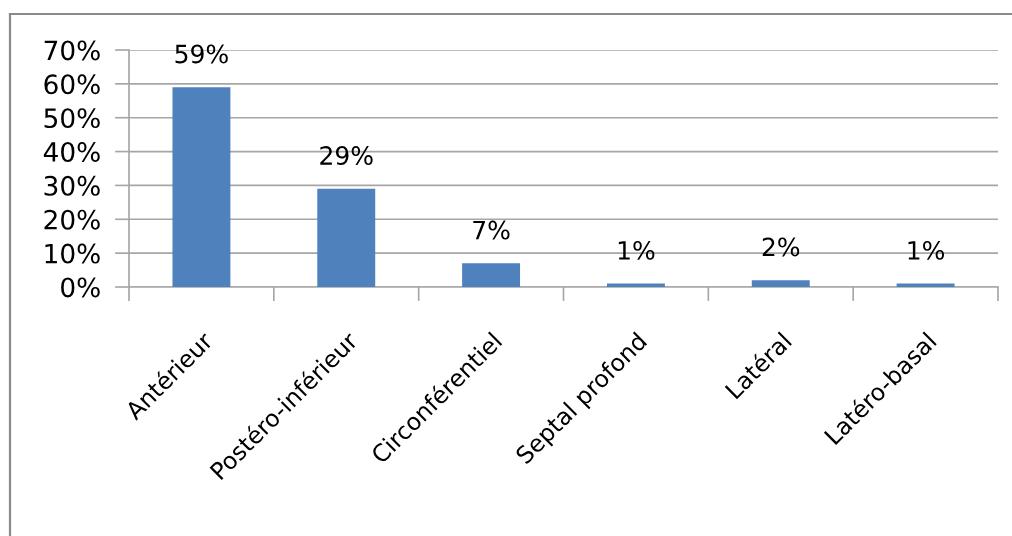 The width and height of the screenshot is (1012, 536). Describe the element at coordinates (72, 118) in the screenshot. I see `y-tick-label: 50%` at that location.